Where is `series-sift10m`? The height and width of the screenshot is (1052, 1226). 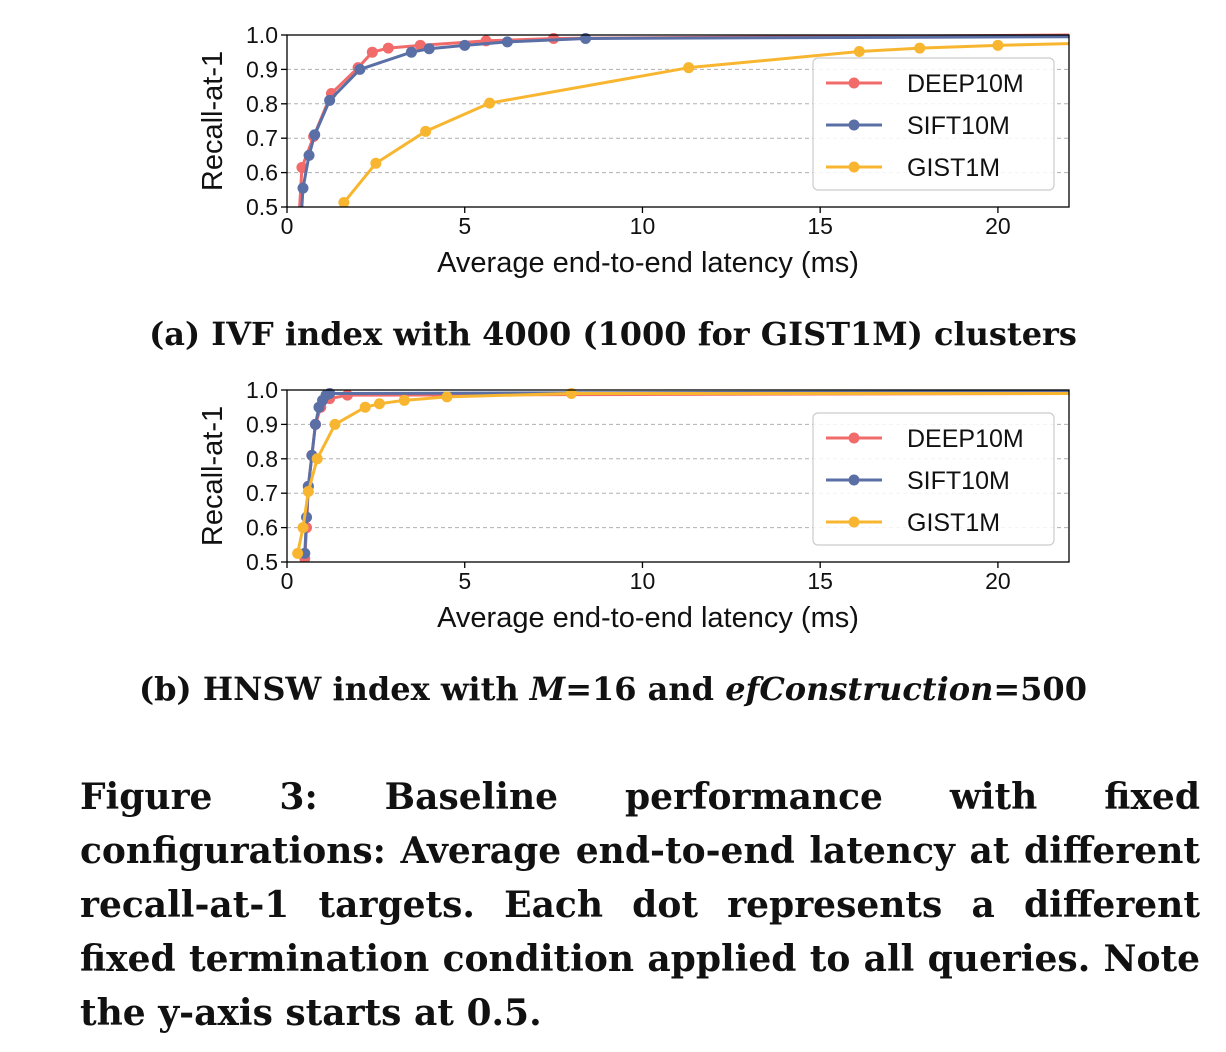
series-sift10m is located at coordinates (683, 119).